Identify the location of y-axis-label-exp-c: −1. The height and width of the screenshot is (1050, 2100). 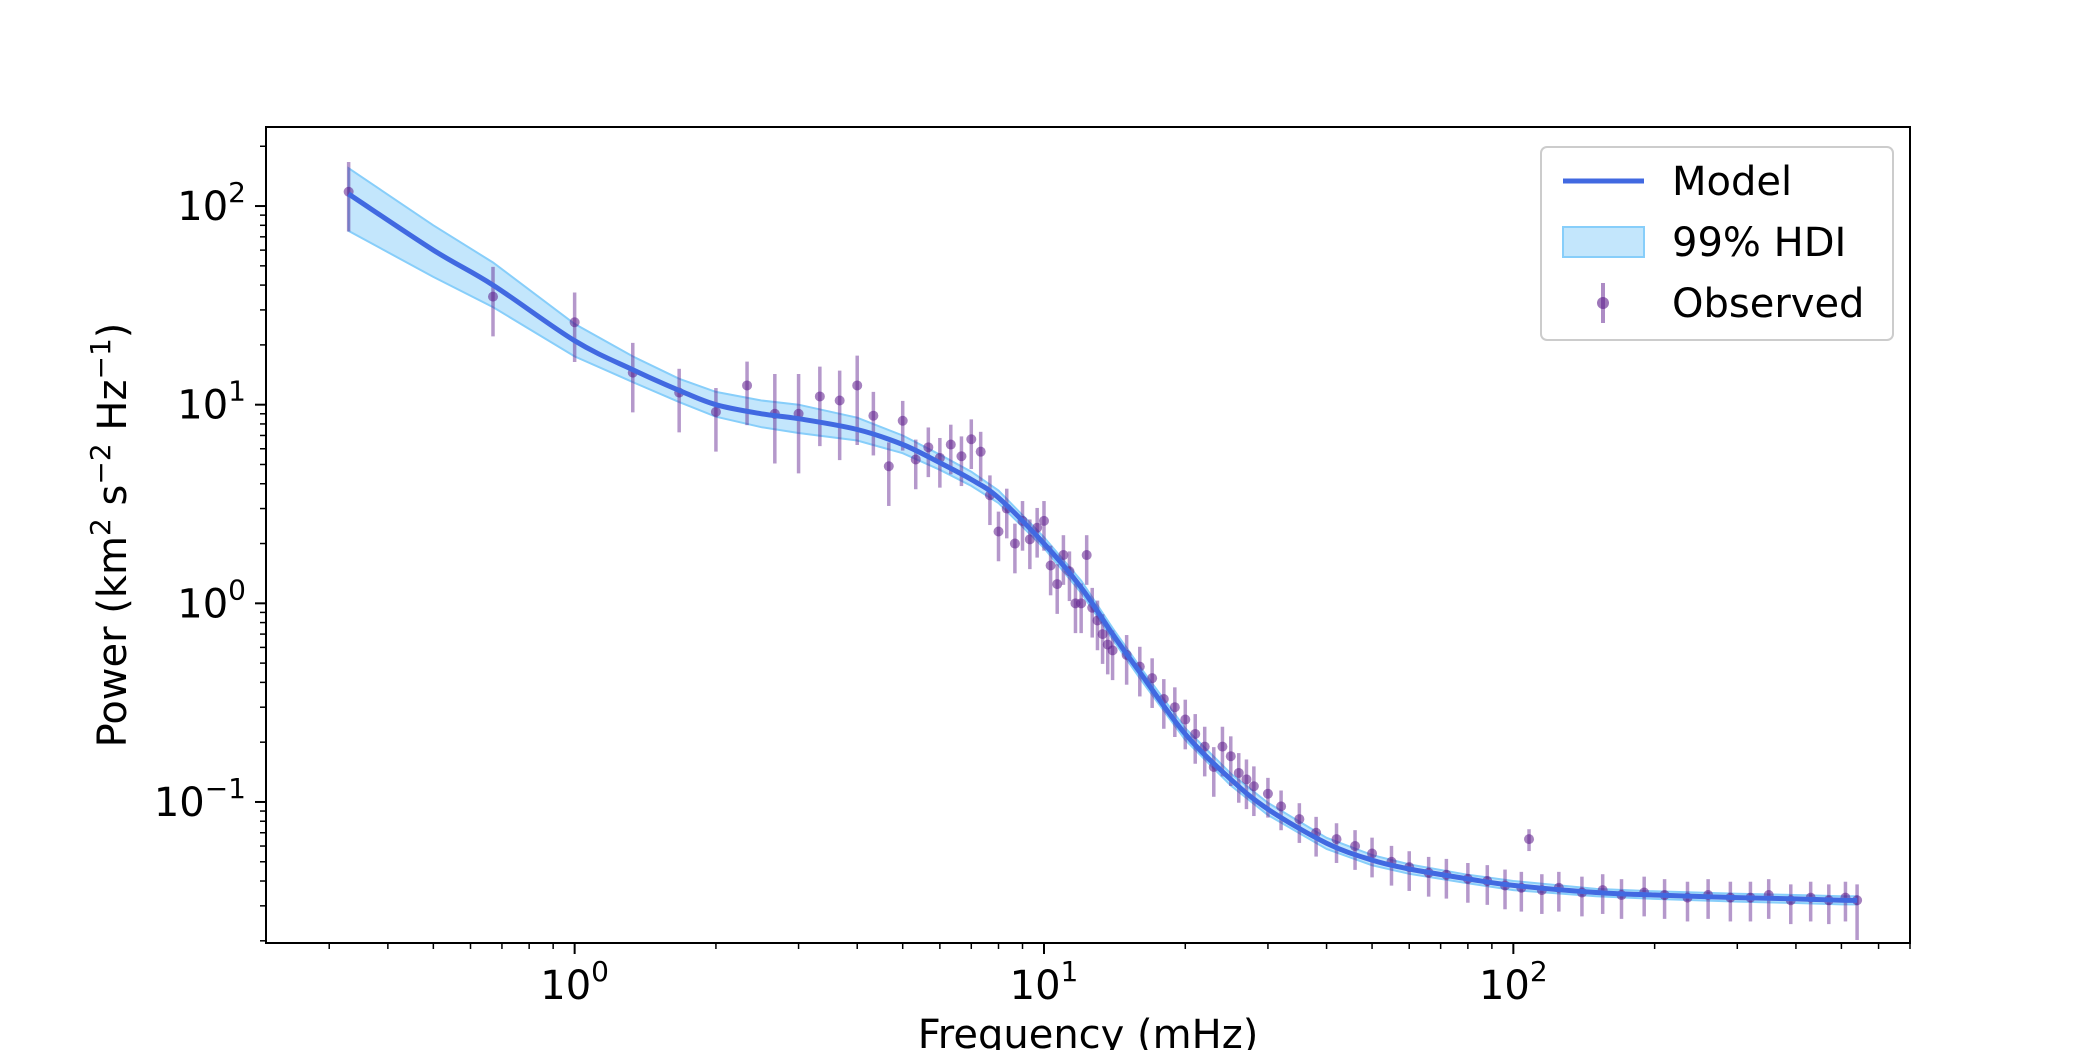
(100, 358).